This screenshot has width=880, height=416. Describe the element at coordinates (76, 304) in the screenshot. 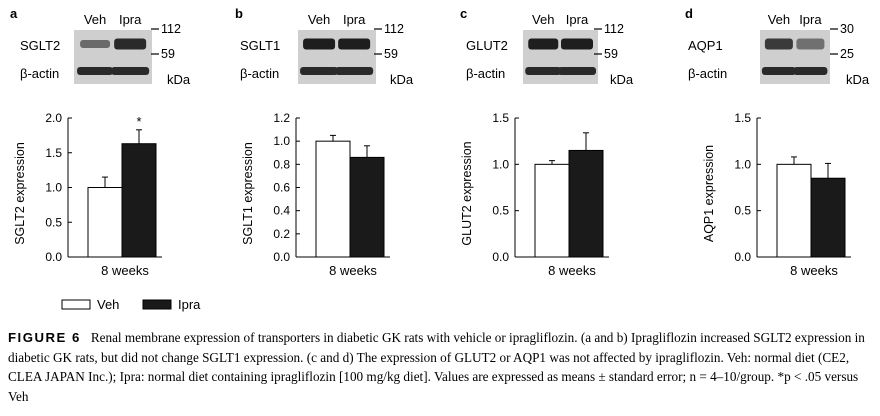

I see `legend-swatch-veh` at that location.